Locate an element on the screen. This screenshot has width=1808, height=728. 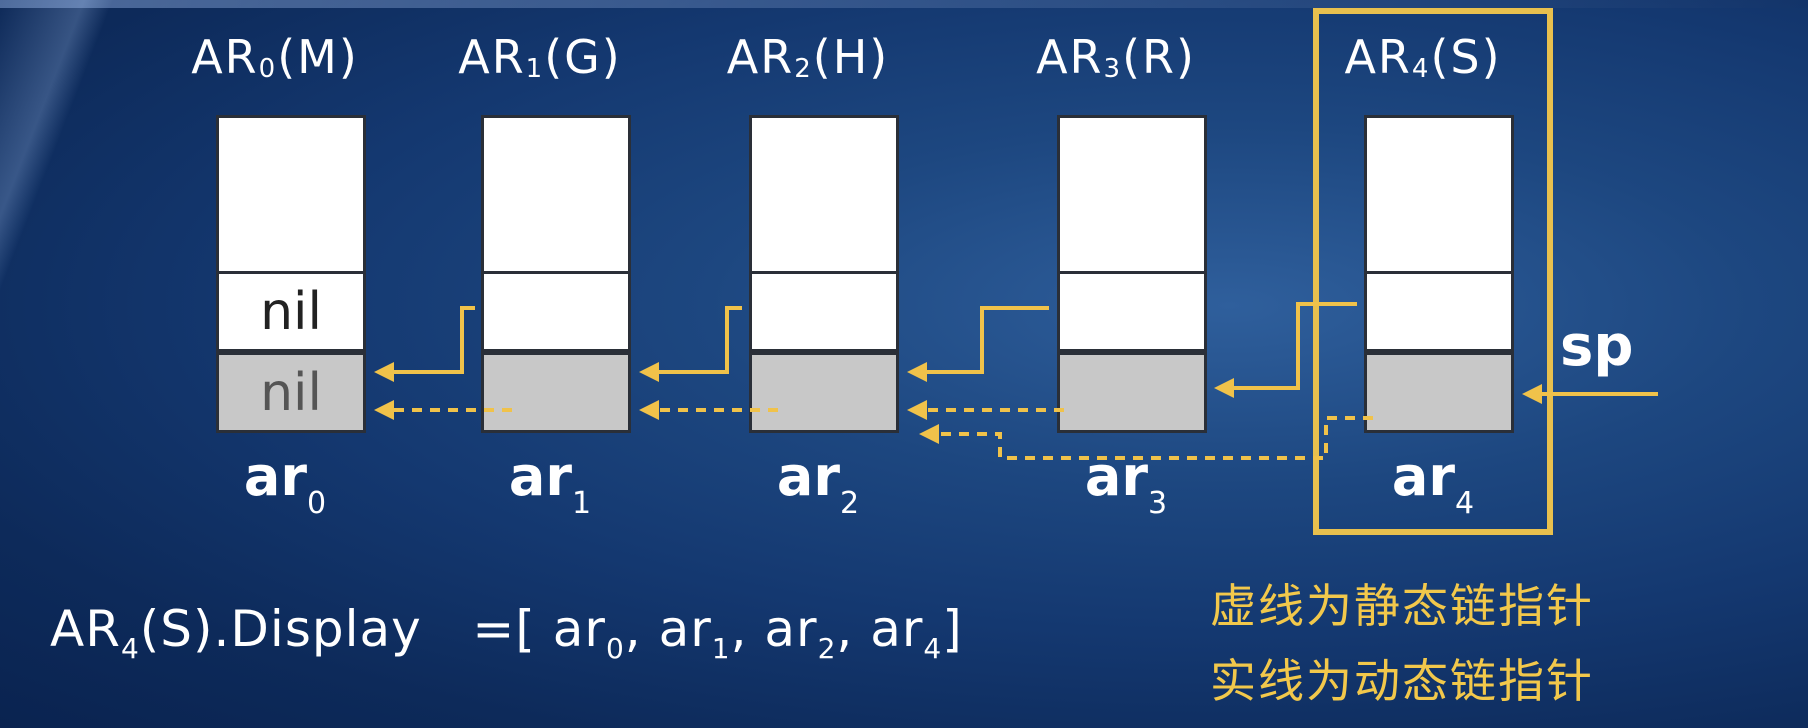
display-formula: AR4(S).Display =[ ar0, ar1, ar2, ar4] is located at coordinates (506, 632).